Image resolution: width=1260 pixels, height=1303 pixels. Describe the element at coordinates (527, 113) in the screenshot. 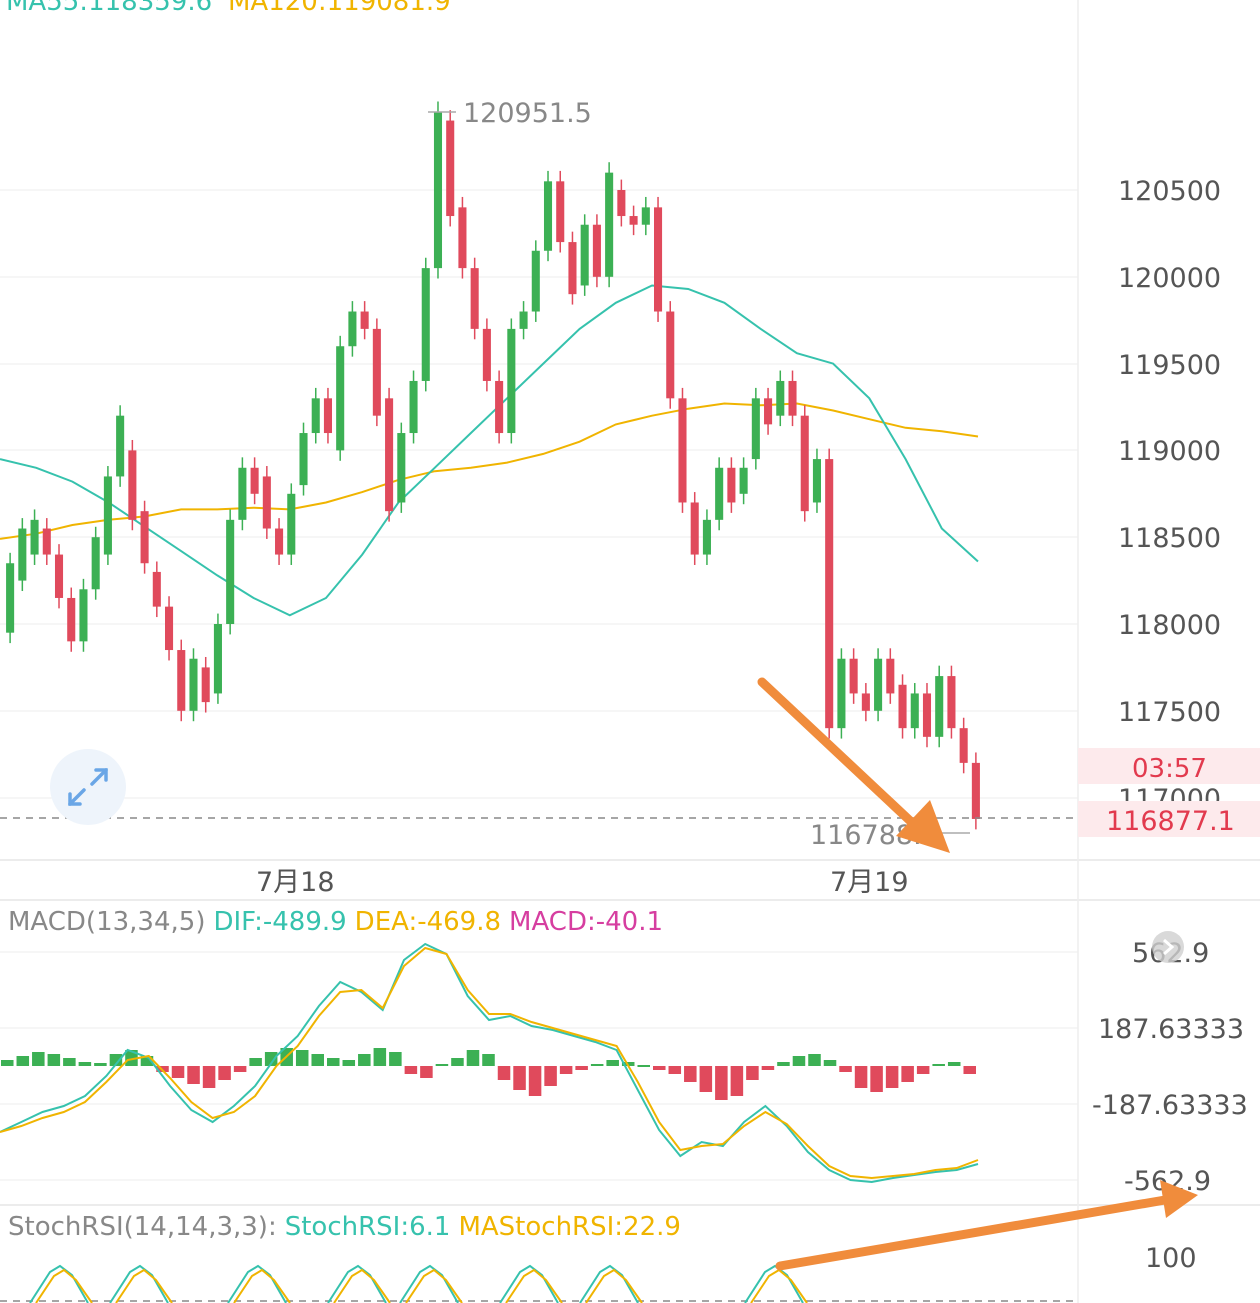

I see `high-marker-label: 120951.5` at that location.